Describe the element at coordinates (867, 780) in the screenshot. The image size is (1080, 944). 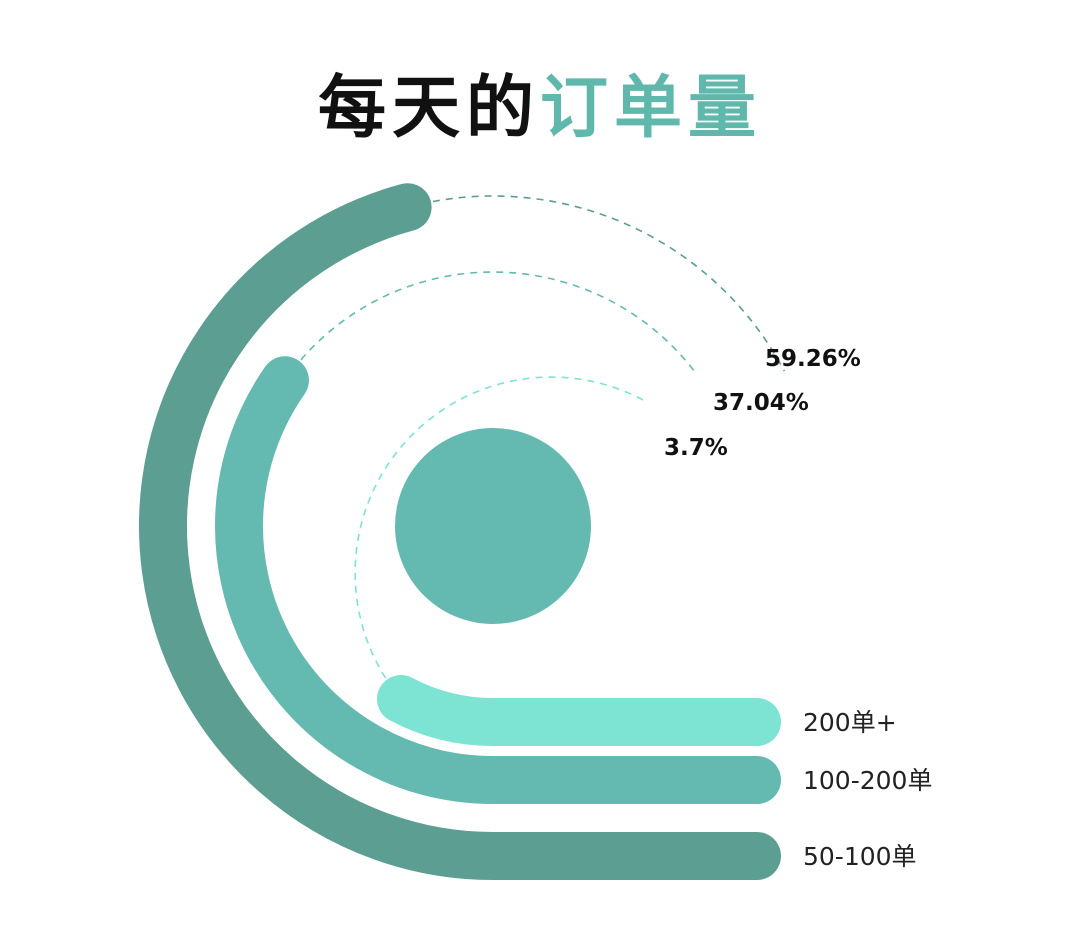
I see `legend-label-1: 100-200单` at that location.